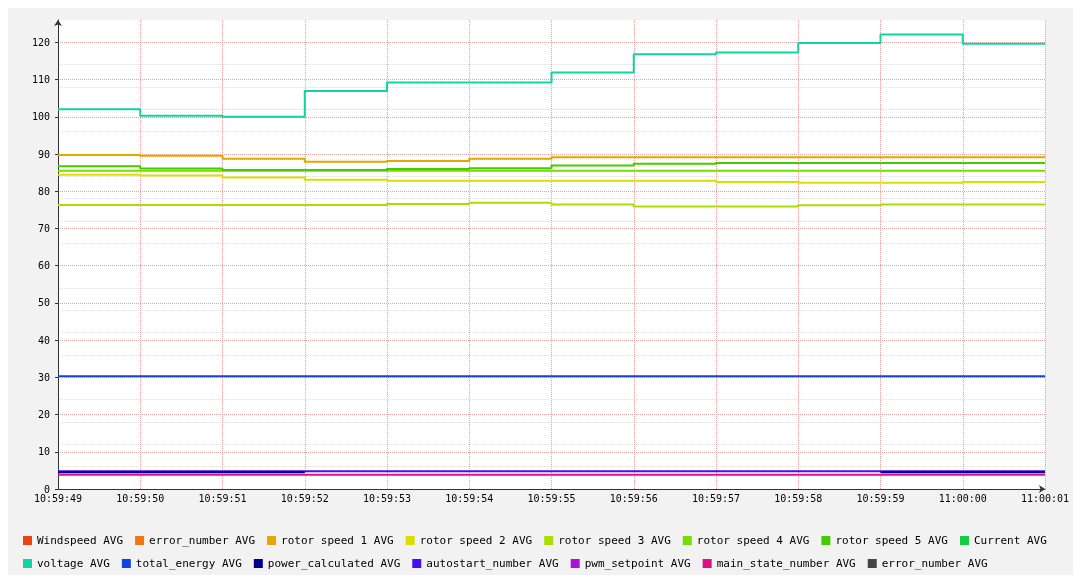 This screenshot has width=1081, height=583. What do you see at coordinates (40, 42) in the screenshot?
I see `y-tick-label: 120` at bounding box center [40, 42].